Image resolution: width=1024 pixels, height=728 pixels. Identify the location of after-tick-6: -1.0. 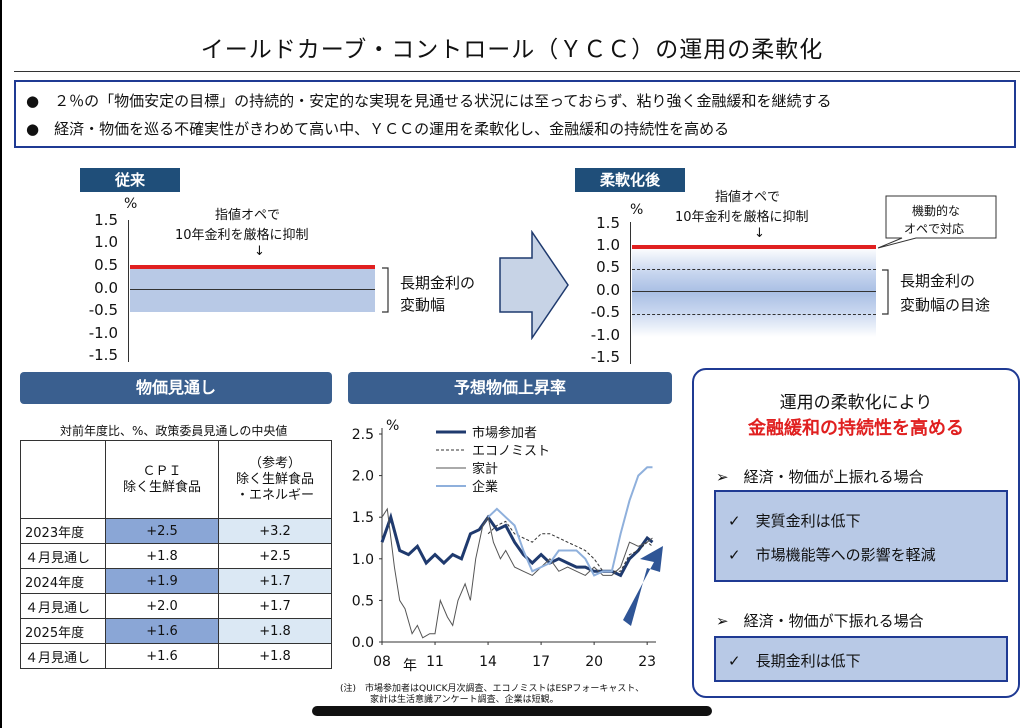
(605, 335).